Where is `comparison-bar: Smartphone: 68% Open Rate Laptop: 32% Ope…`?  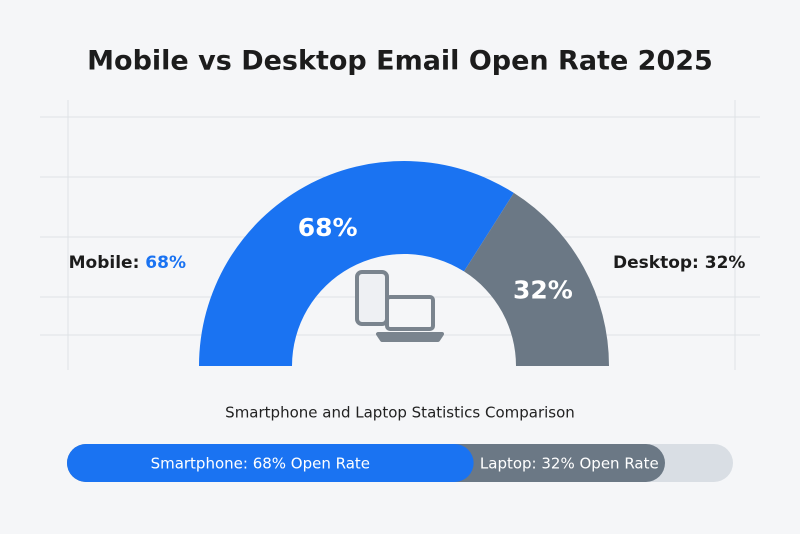
comparison-bar: Smartphone: 68% Open Rate Laptop: 32% Ope… is located at coordinates (400, 463).